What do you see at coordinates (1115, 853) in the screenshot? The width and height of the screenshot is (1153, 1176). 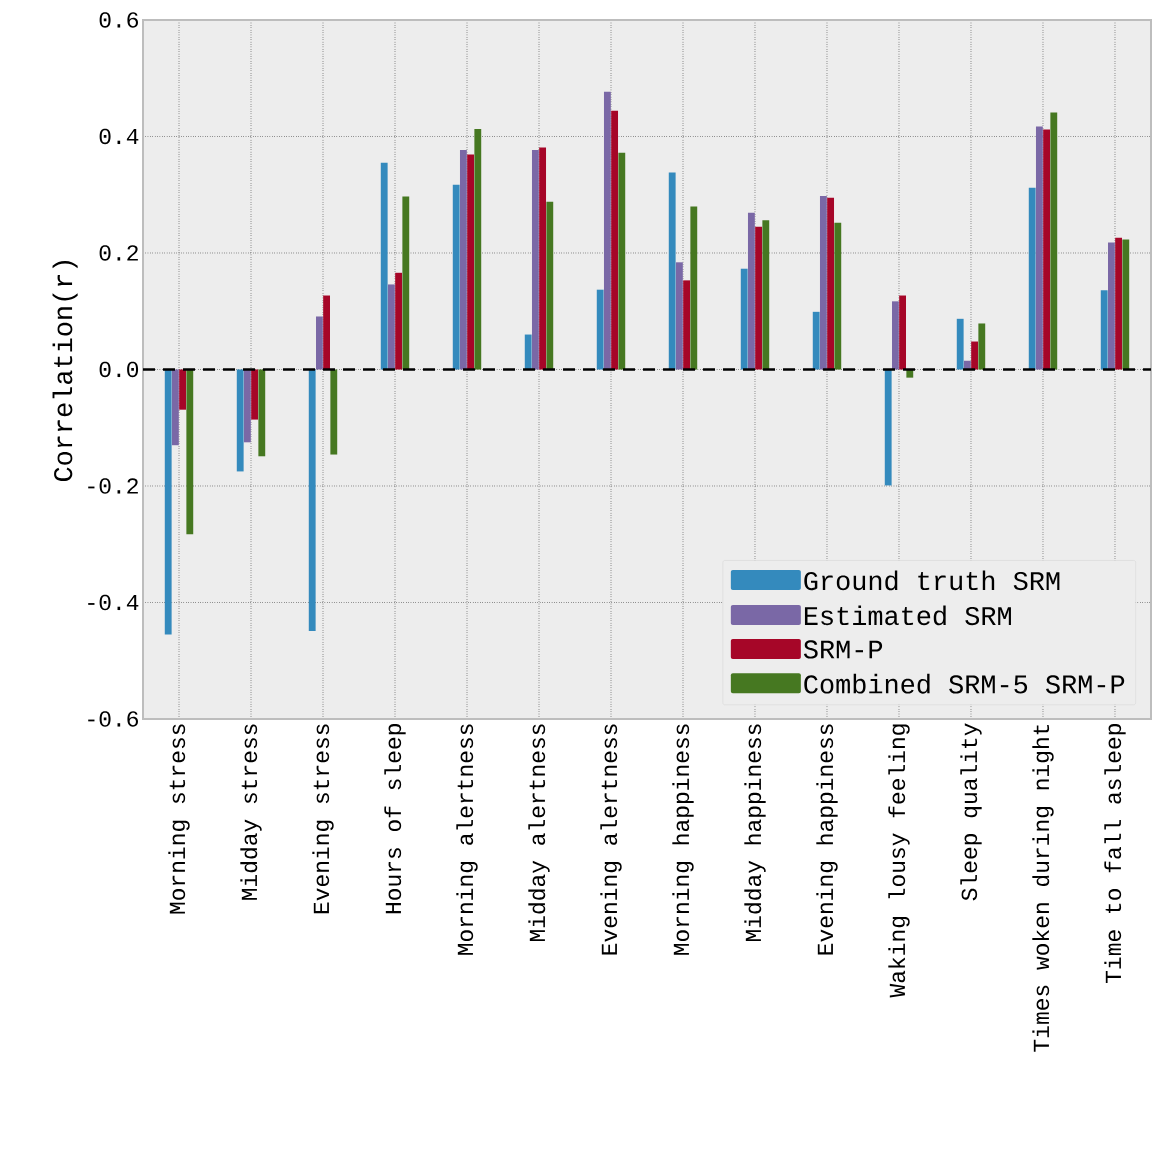 I see `x-tick-label: Time to fall asleep` at bounding box center [1115, 853].